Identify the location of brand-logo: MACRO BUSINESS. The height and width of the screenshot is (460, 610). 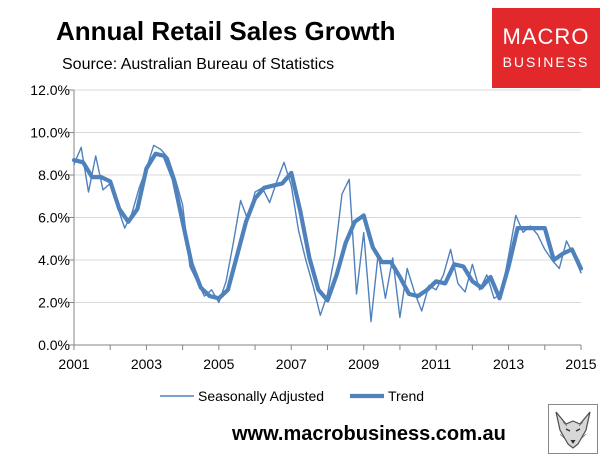
(546, 48).